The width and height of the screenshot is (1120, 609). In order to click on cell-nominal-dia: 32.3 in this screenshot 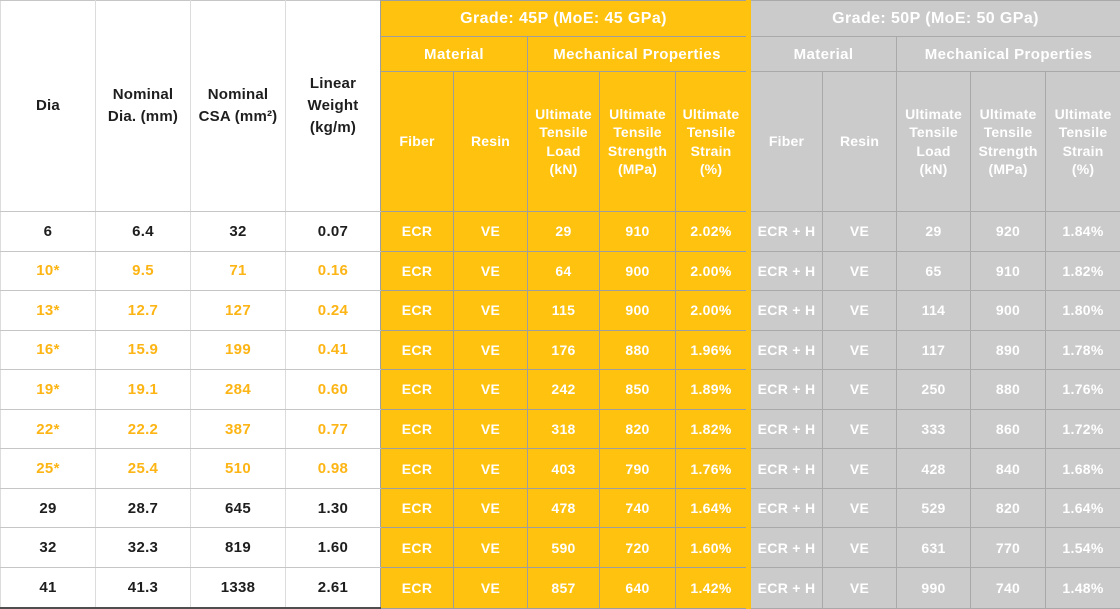, I will do `click(143, 547)`.